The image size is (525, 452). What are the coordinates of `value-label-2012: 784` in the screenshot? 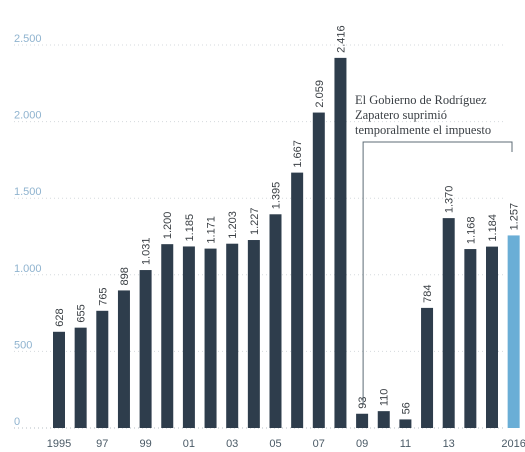 It's located at (428, 294).